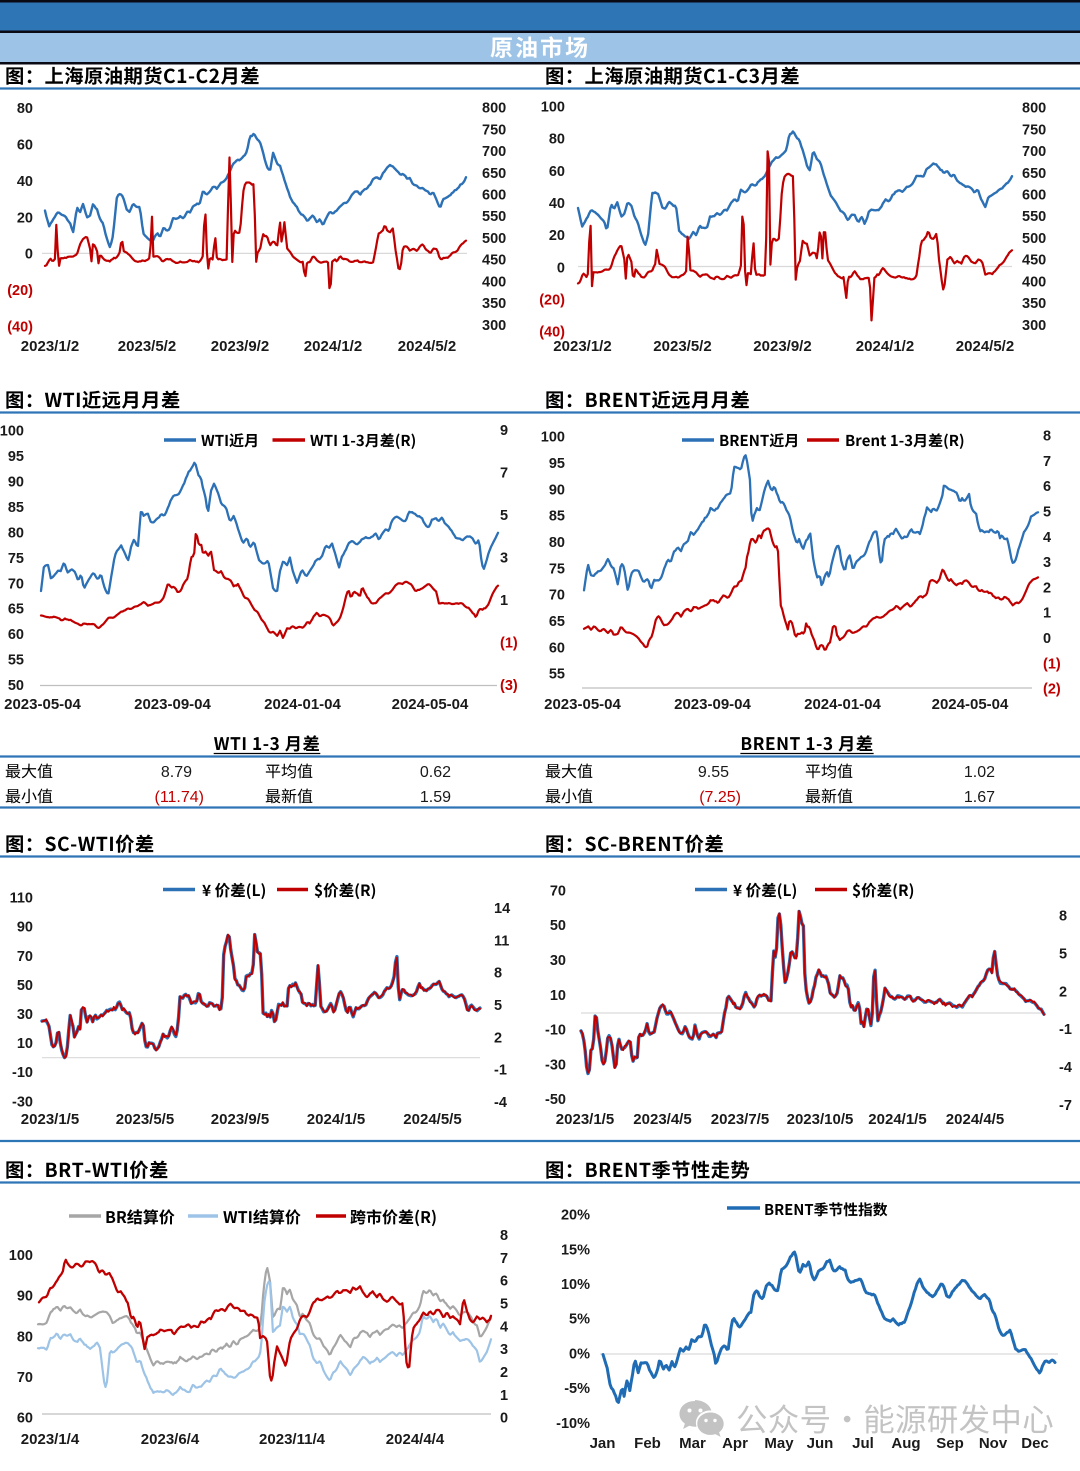 This screenshot has height=1471, width=1080. What do you see at coordinates (863, 1443) in the screenshot?
I see `svg-text: Jul` at bounding box center [863, 1443].